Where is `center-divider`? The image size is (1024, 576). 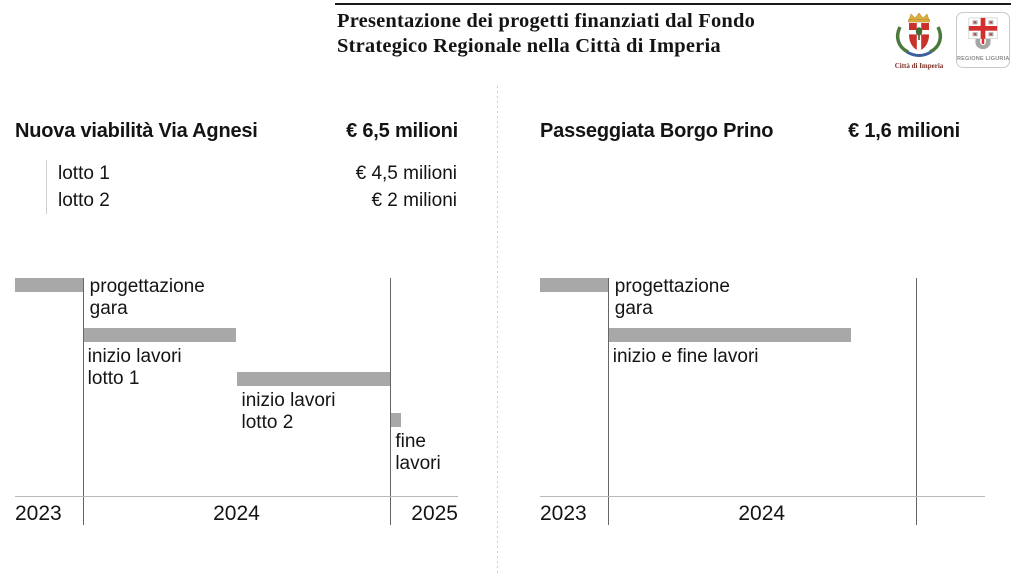
center-divider is located at coordinates (497, 331).